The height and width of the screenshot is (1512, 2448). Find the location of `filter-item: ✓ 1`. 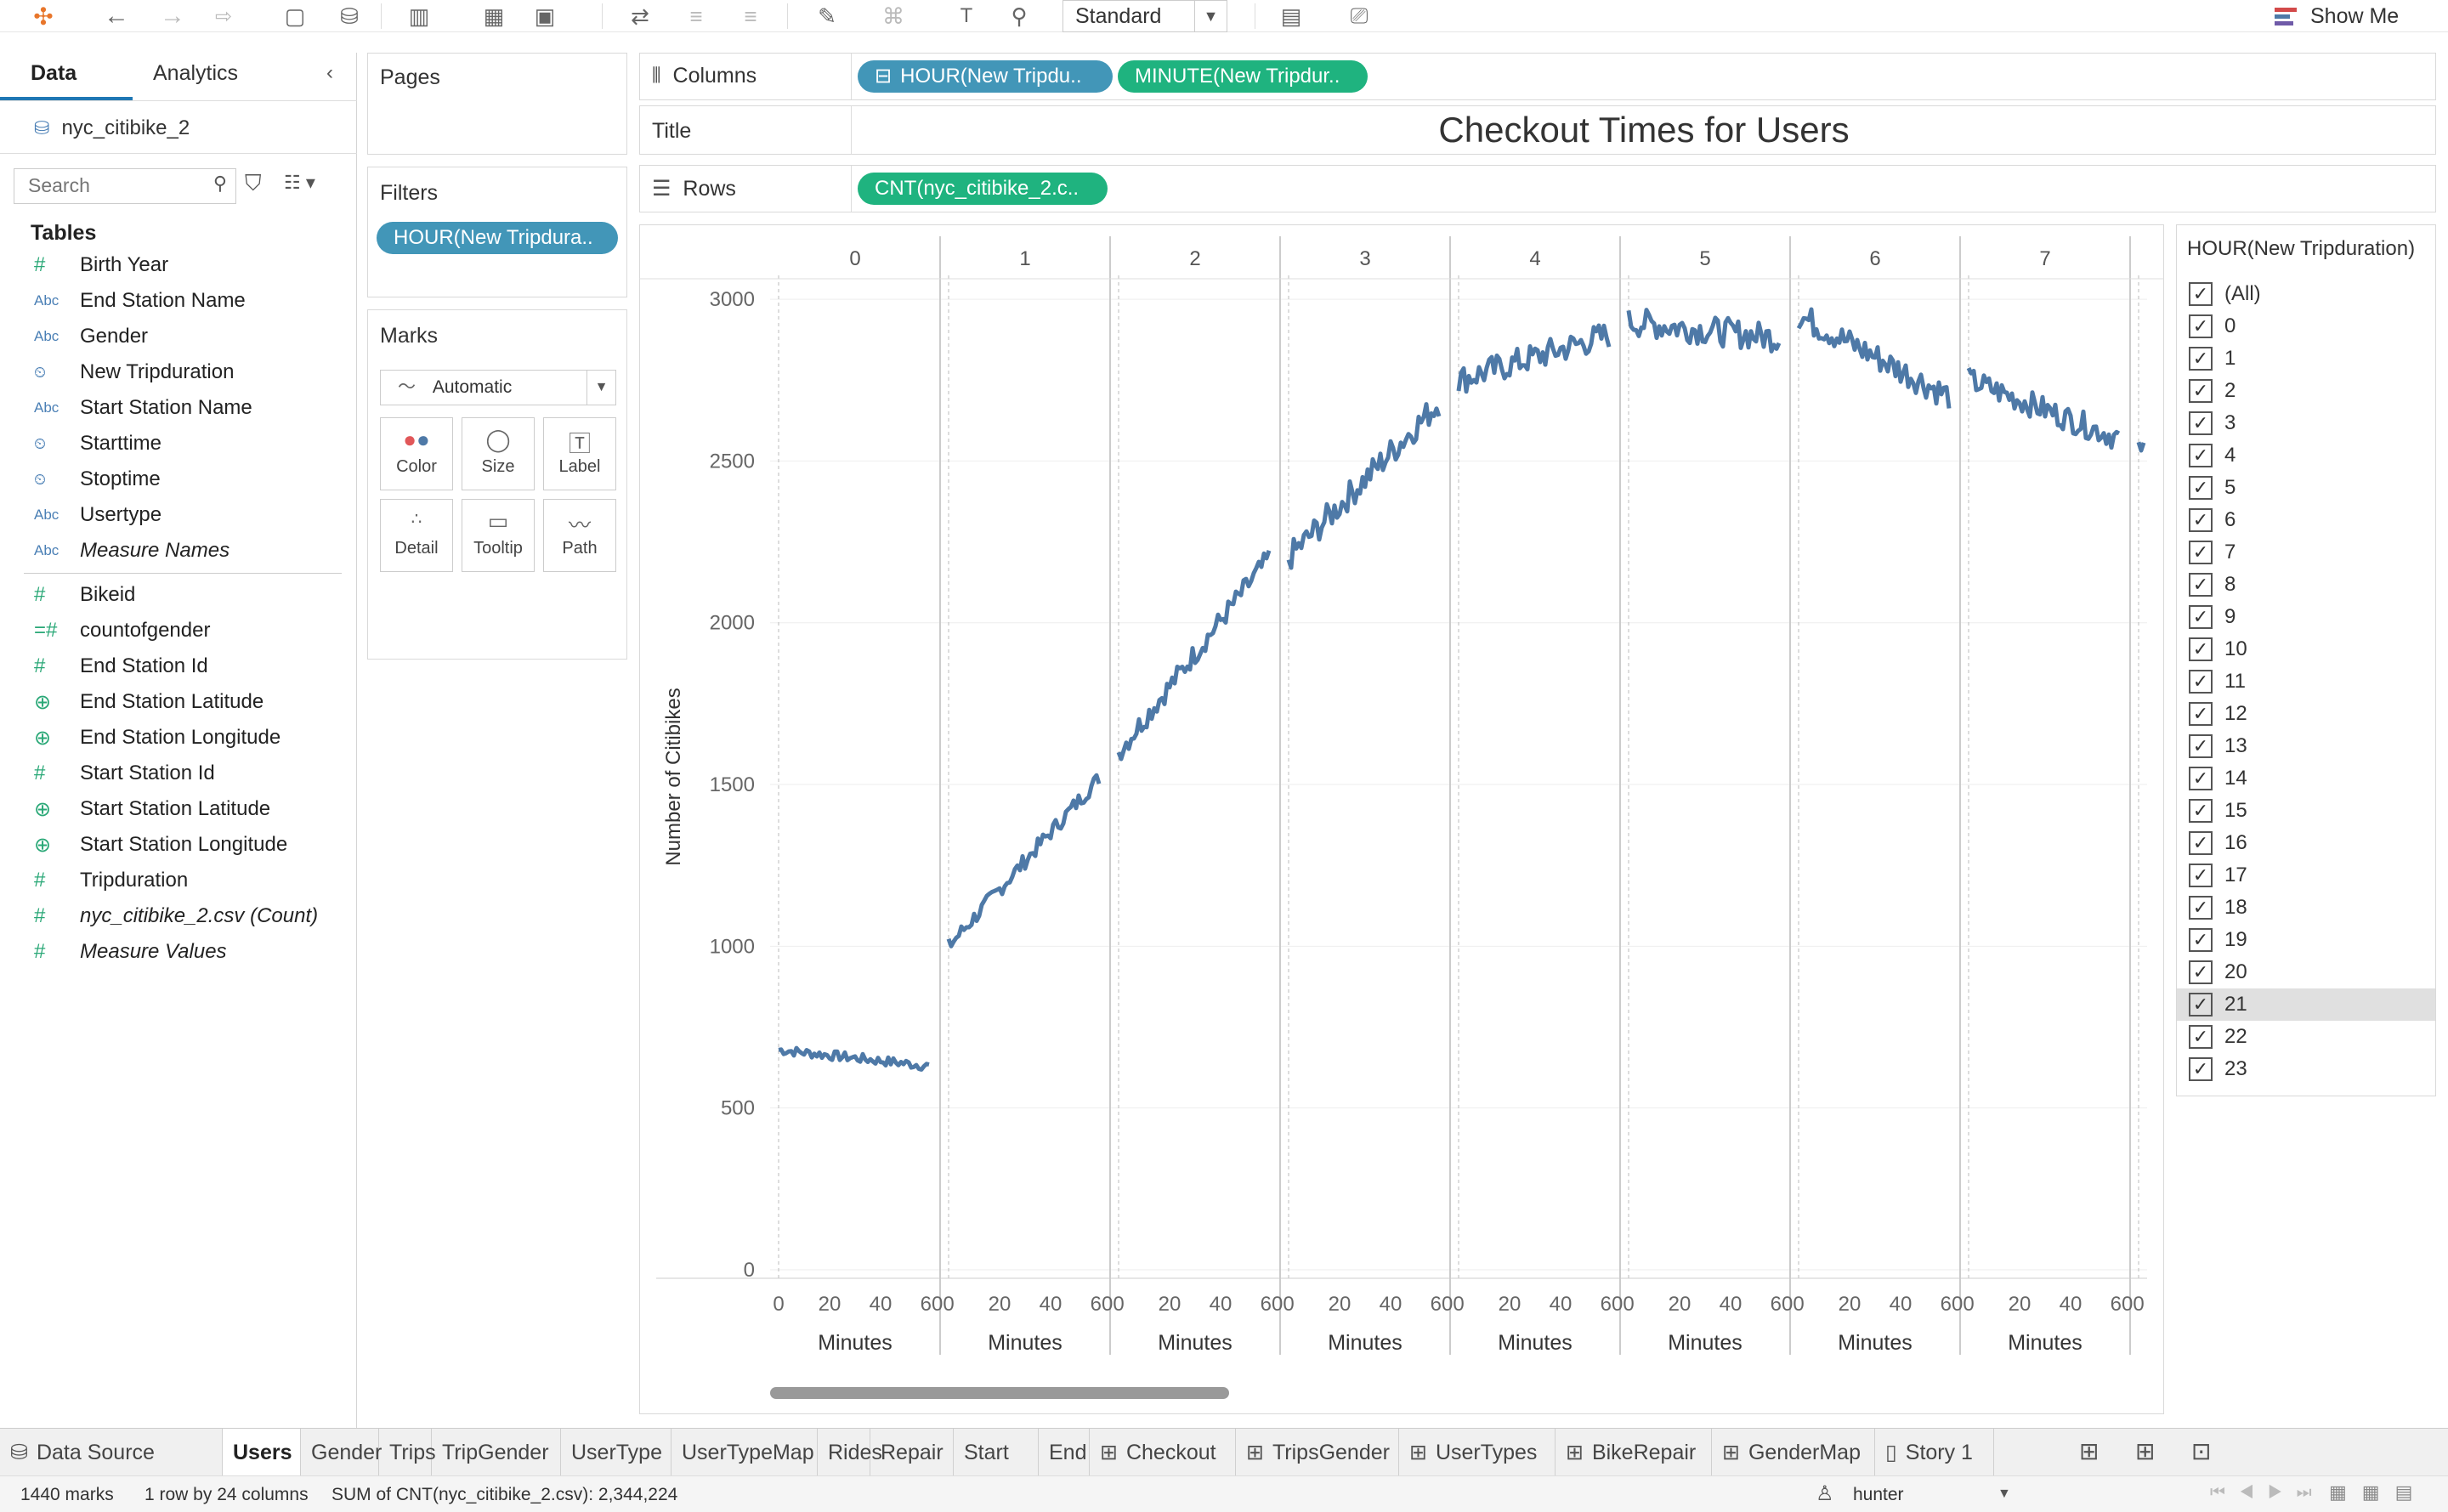

filter-item: ✓ 1 is located at coordinates (2306, 359).